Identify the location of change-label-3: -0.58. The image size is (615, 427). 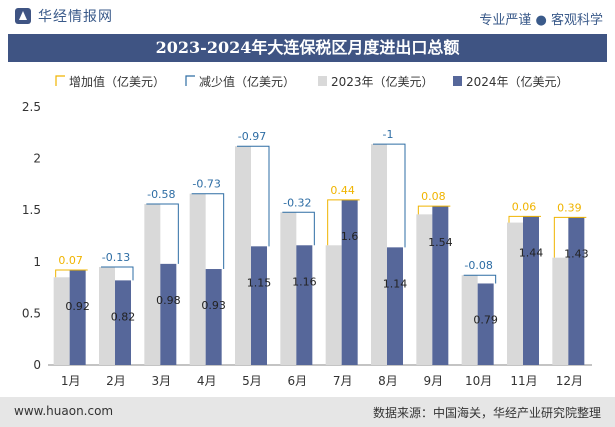
(161, 194).